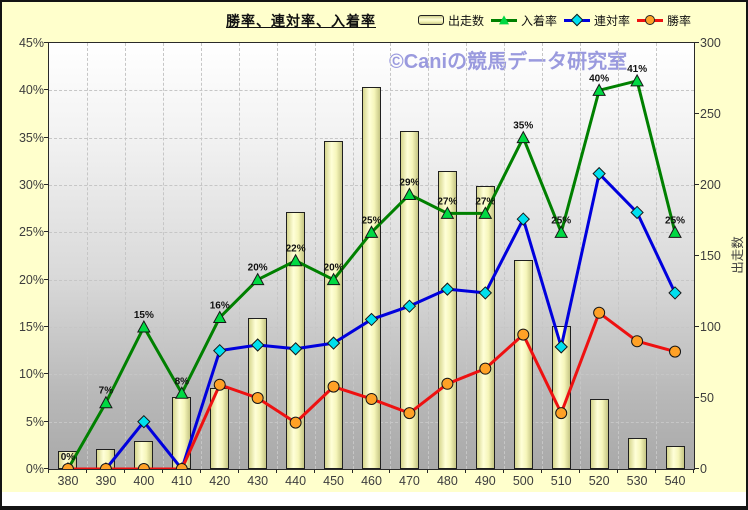  What do you see at coordinates (182, 381) in the screenshot?
I see `data-point-label: 8%` at bounding box center [182, 381].